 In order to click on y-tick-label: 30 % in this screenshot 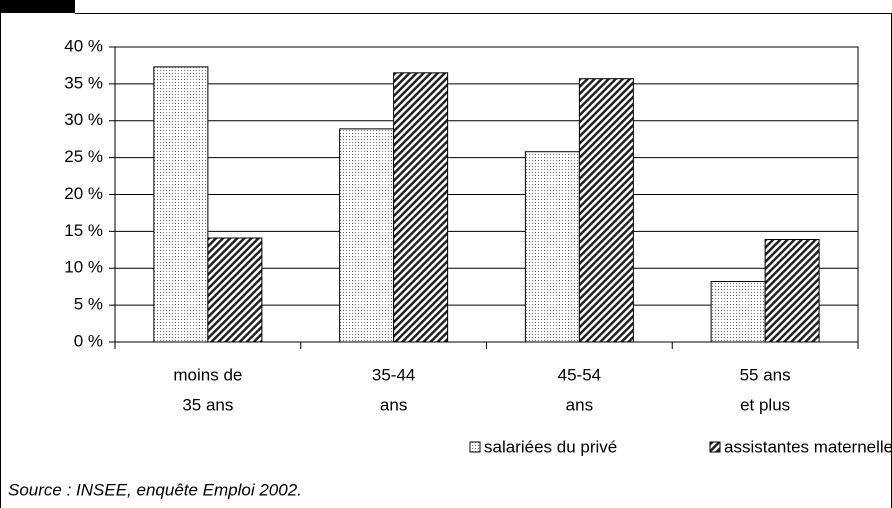, I will do `click(83, 119)`.